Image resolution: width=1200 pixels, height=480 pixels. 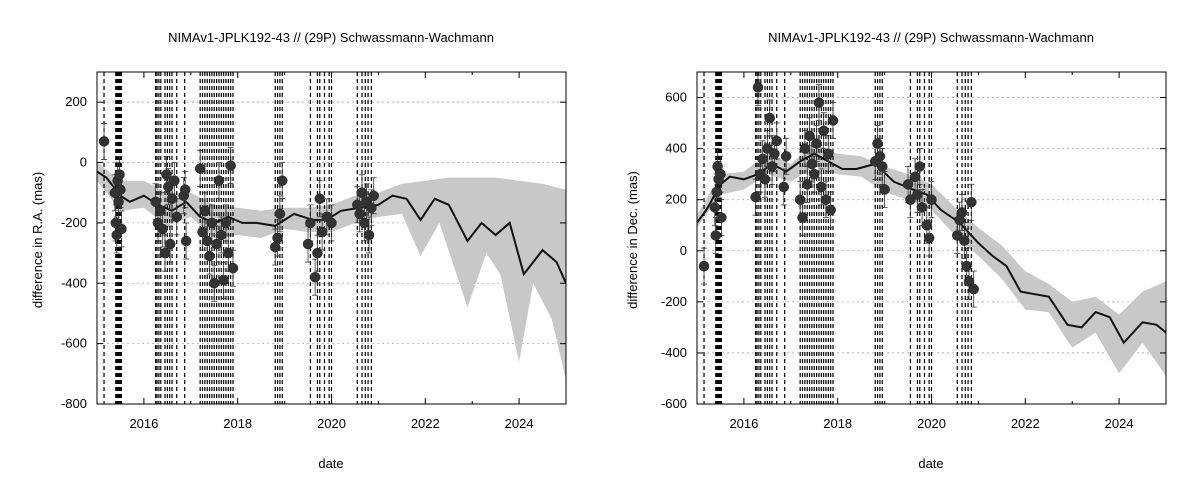 What do you see at coordinates (1119, 423) in the screenshot?
I see `x-tick-label: 2024` at bounding box center [1119, 423].